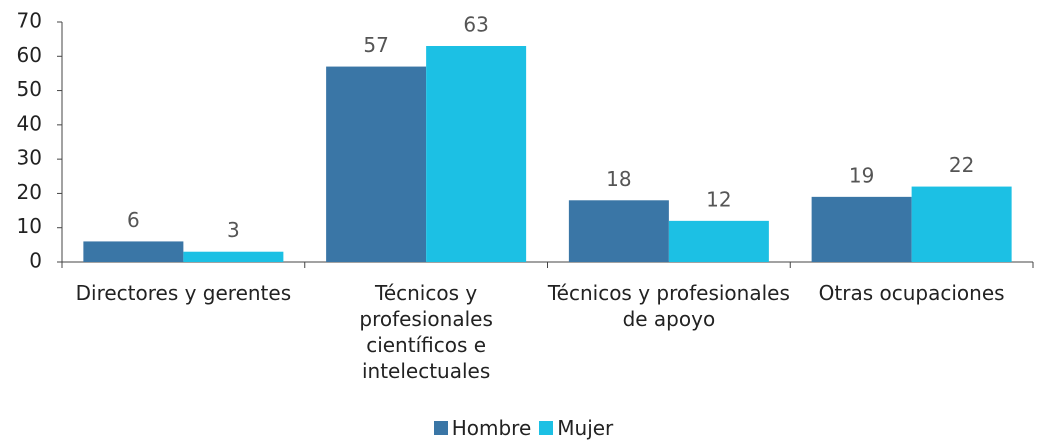 The height and width of the screenshot is (442, 1047). I want to click on x-tick-label: Otras ocupaciones, so click(911, 293).